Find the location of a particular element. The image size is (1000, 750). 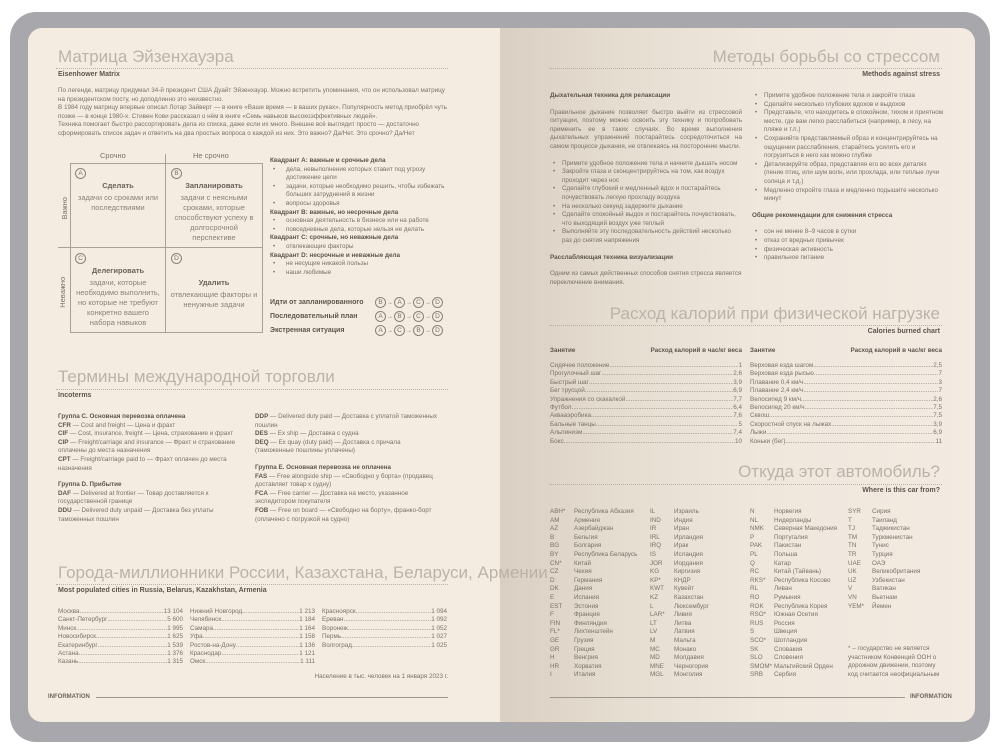

country-code-row: MNE Черногория is located at coordinates (699, 667).